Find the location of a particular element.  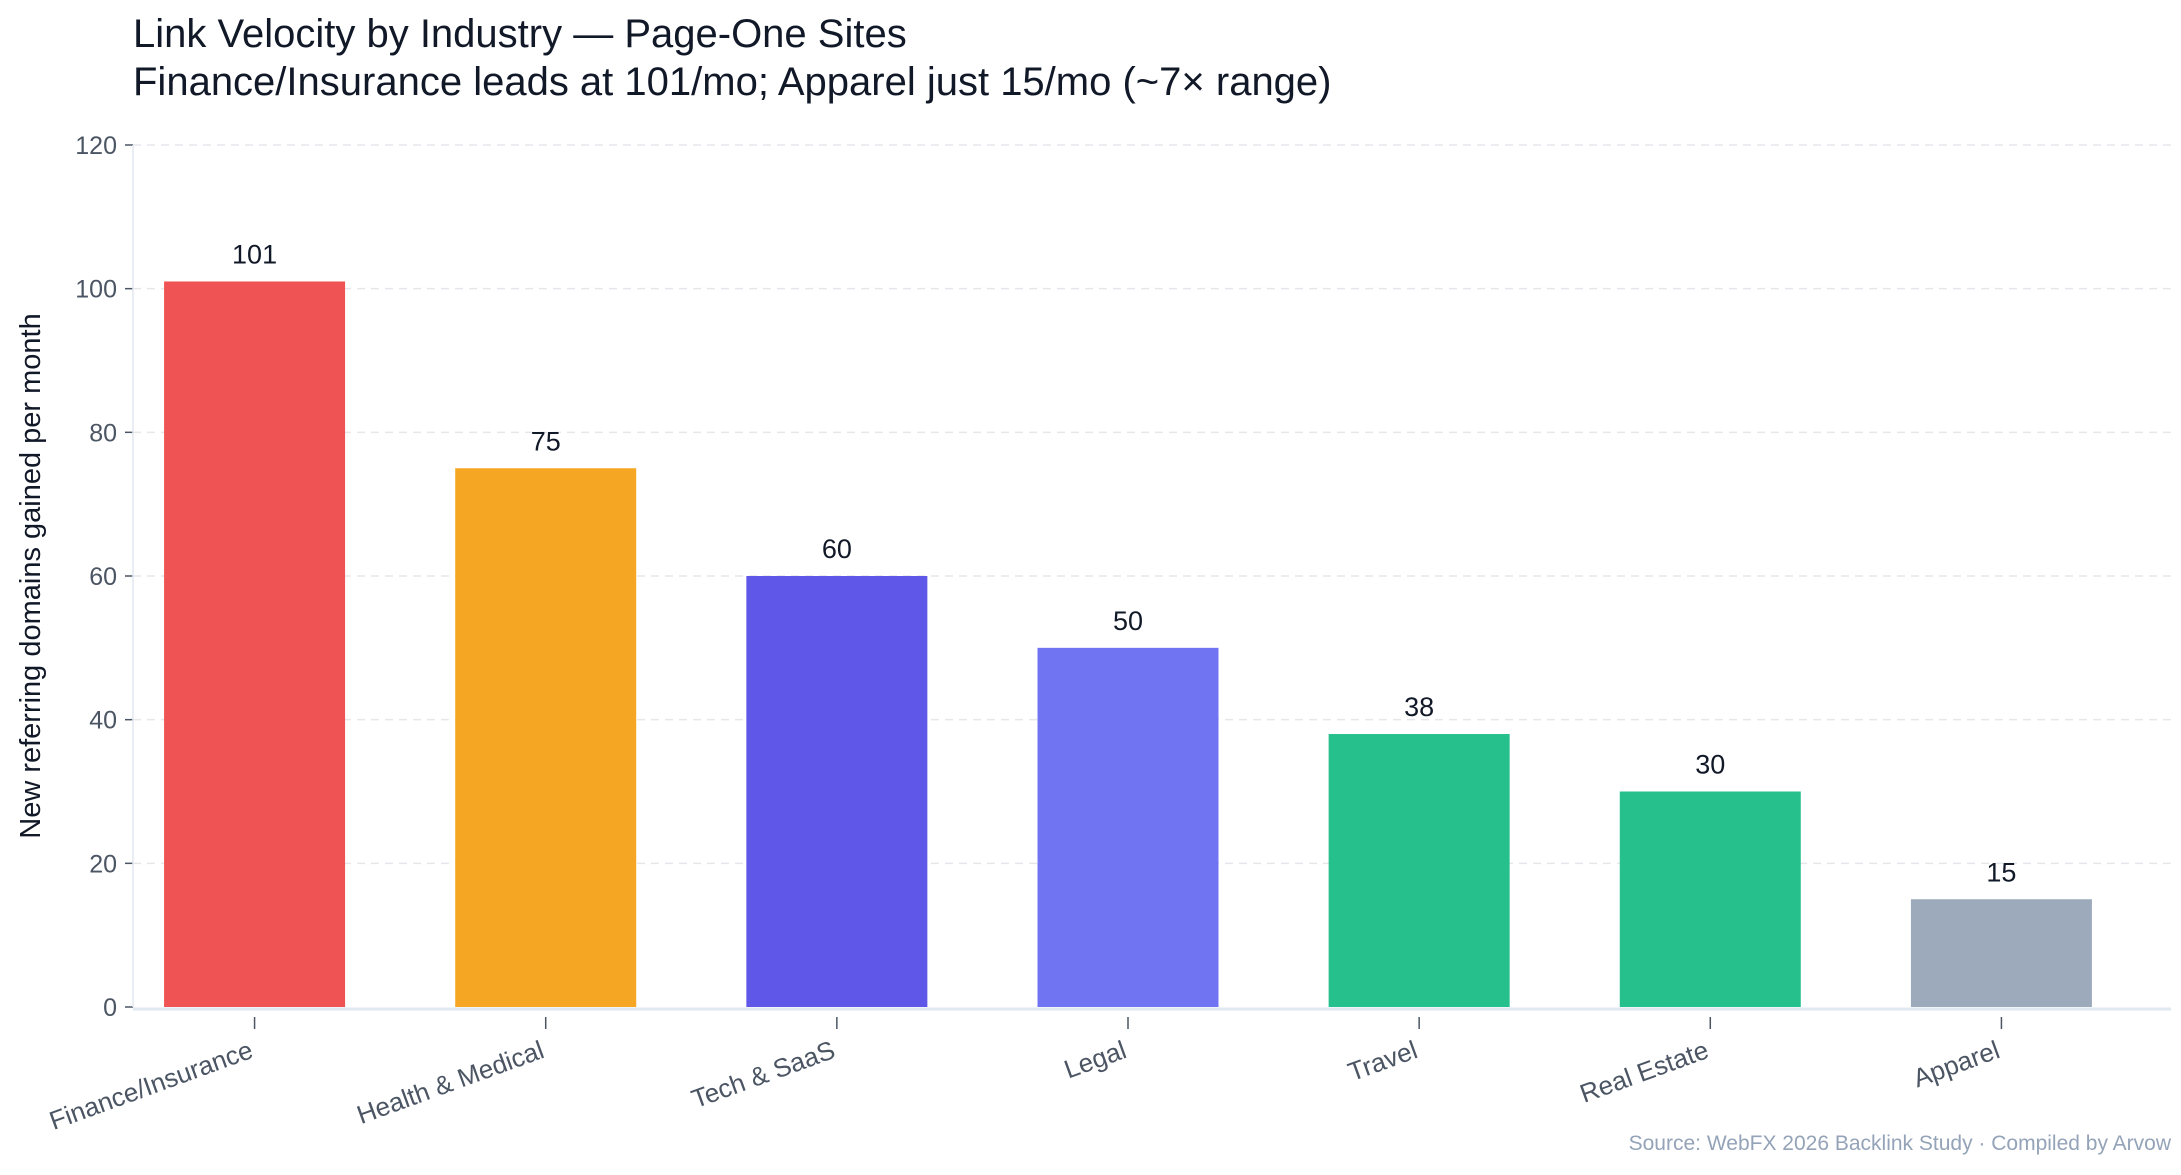

x-tick-label: Real Estate is located at coordinates (1644, 1071).